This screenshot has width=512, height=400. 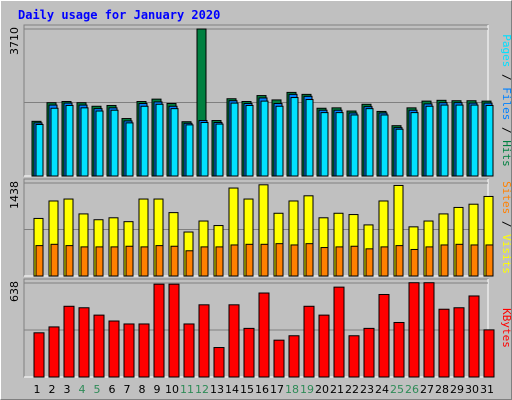 What do you see at coordinates (367, 389) in the screenshot?
I see `x-tick-label: 23` at bounding box center [367, 389].